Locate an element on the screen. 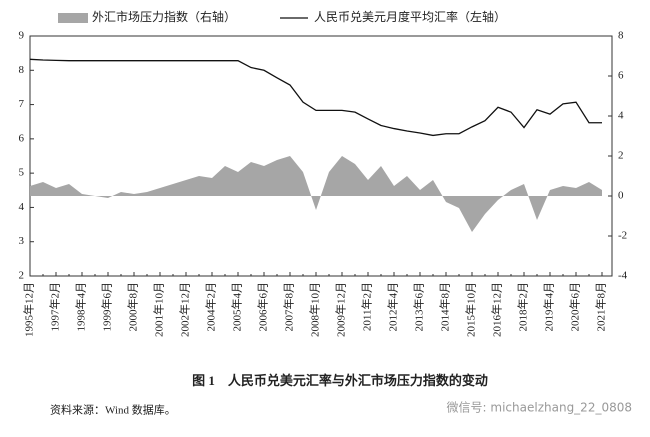 The image size is (650, 437). x-tick-label: 2002年12月 is located at coordinates (185, 309).